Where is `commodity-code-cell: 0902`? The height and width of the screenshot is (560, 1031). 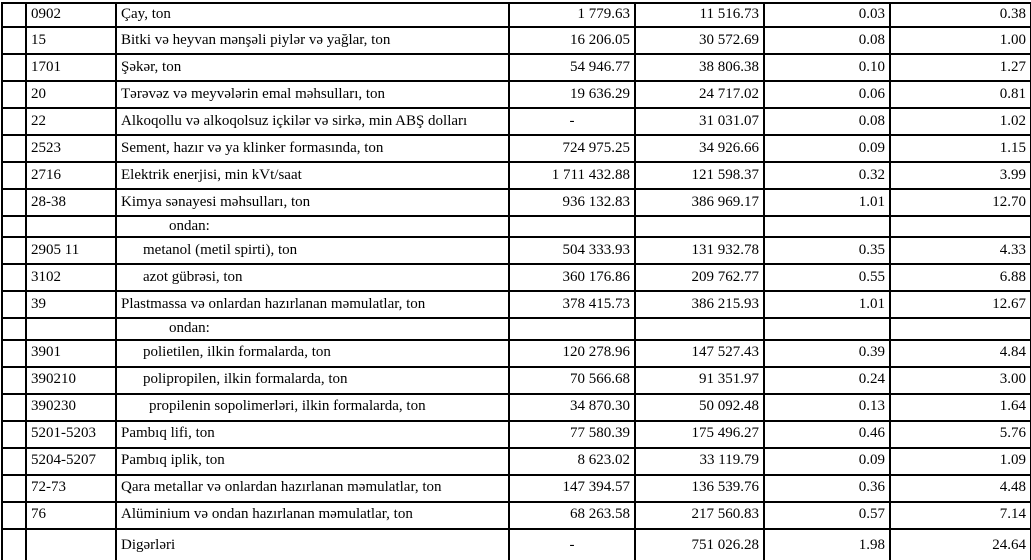 commodity-code-cell: 0902 is located at coordinates (71, 15).